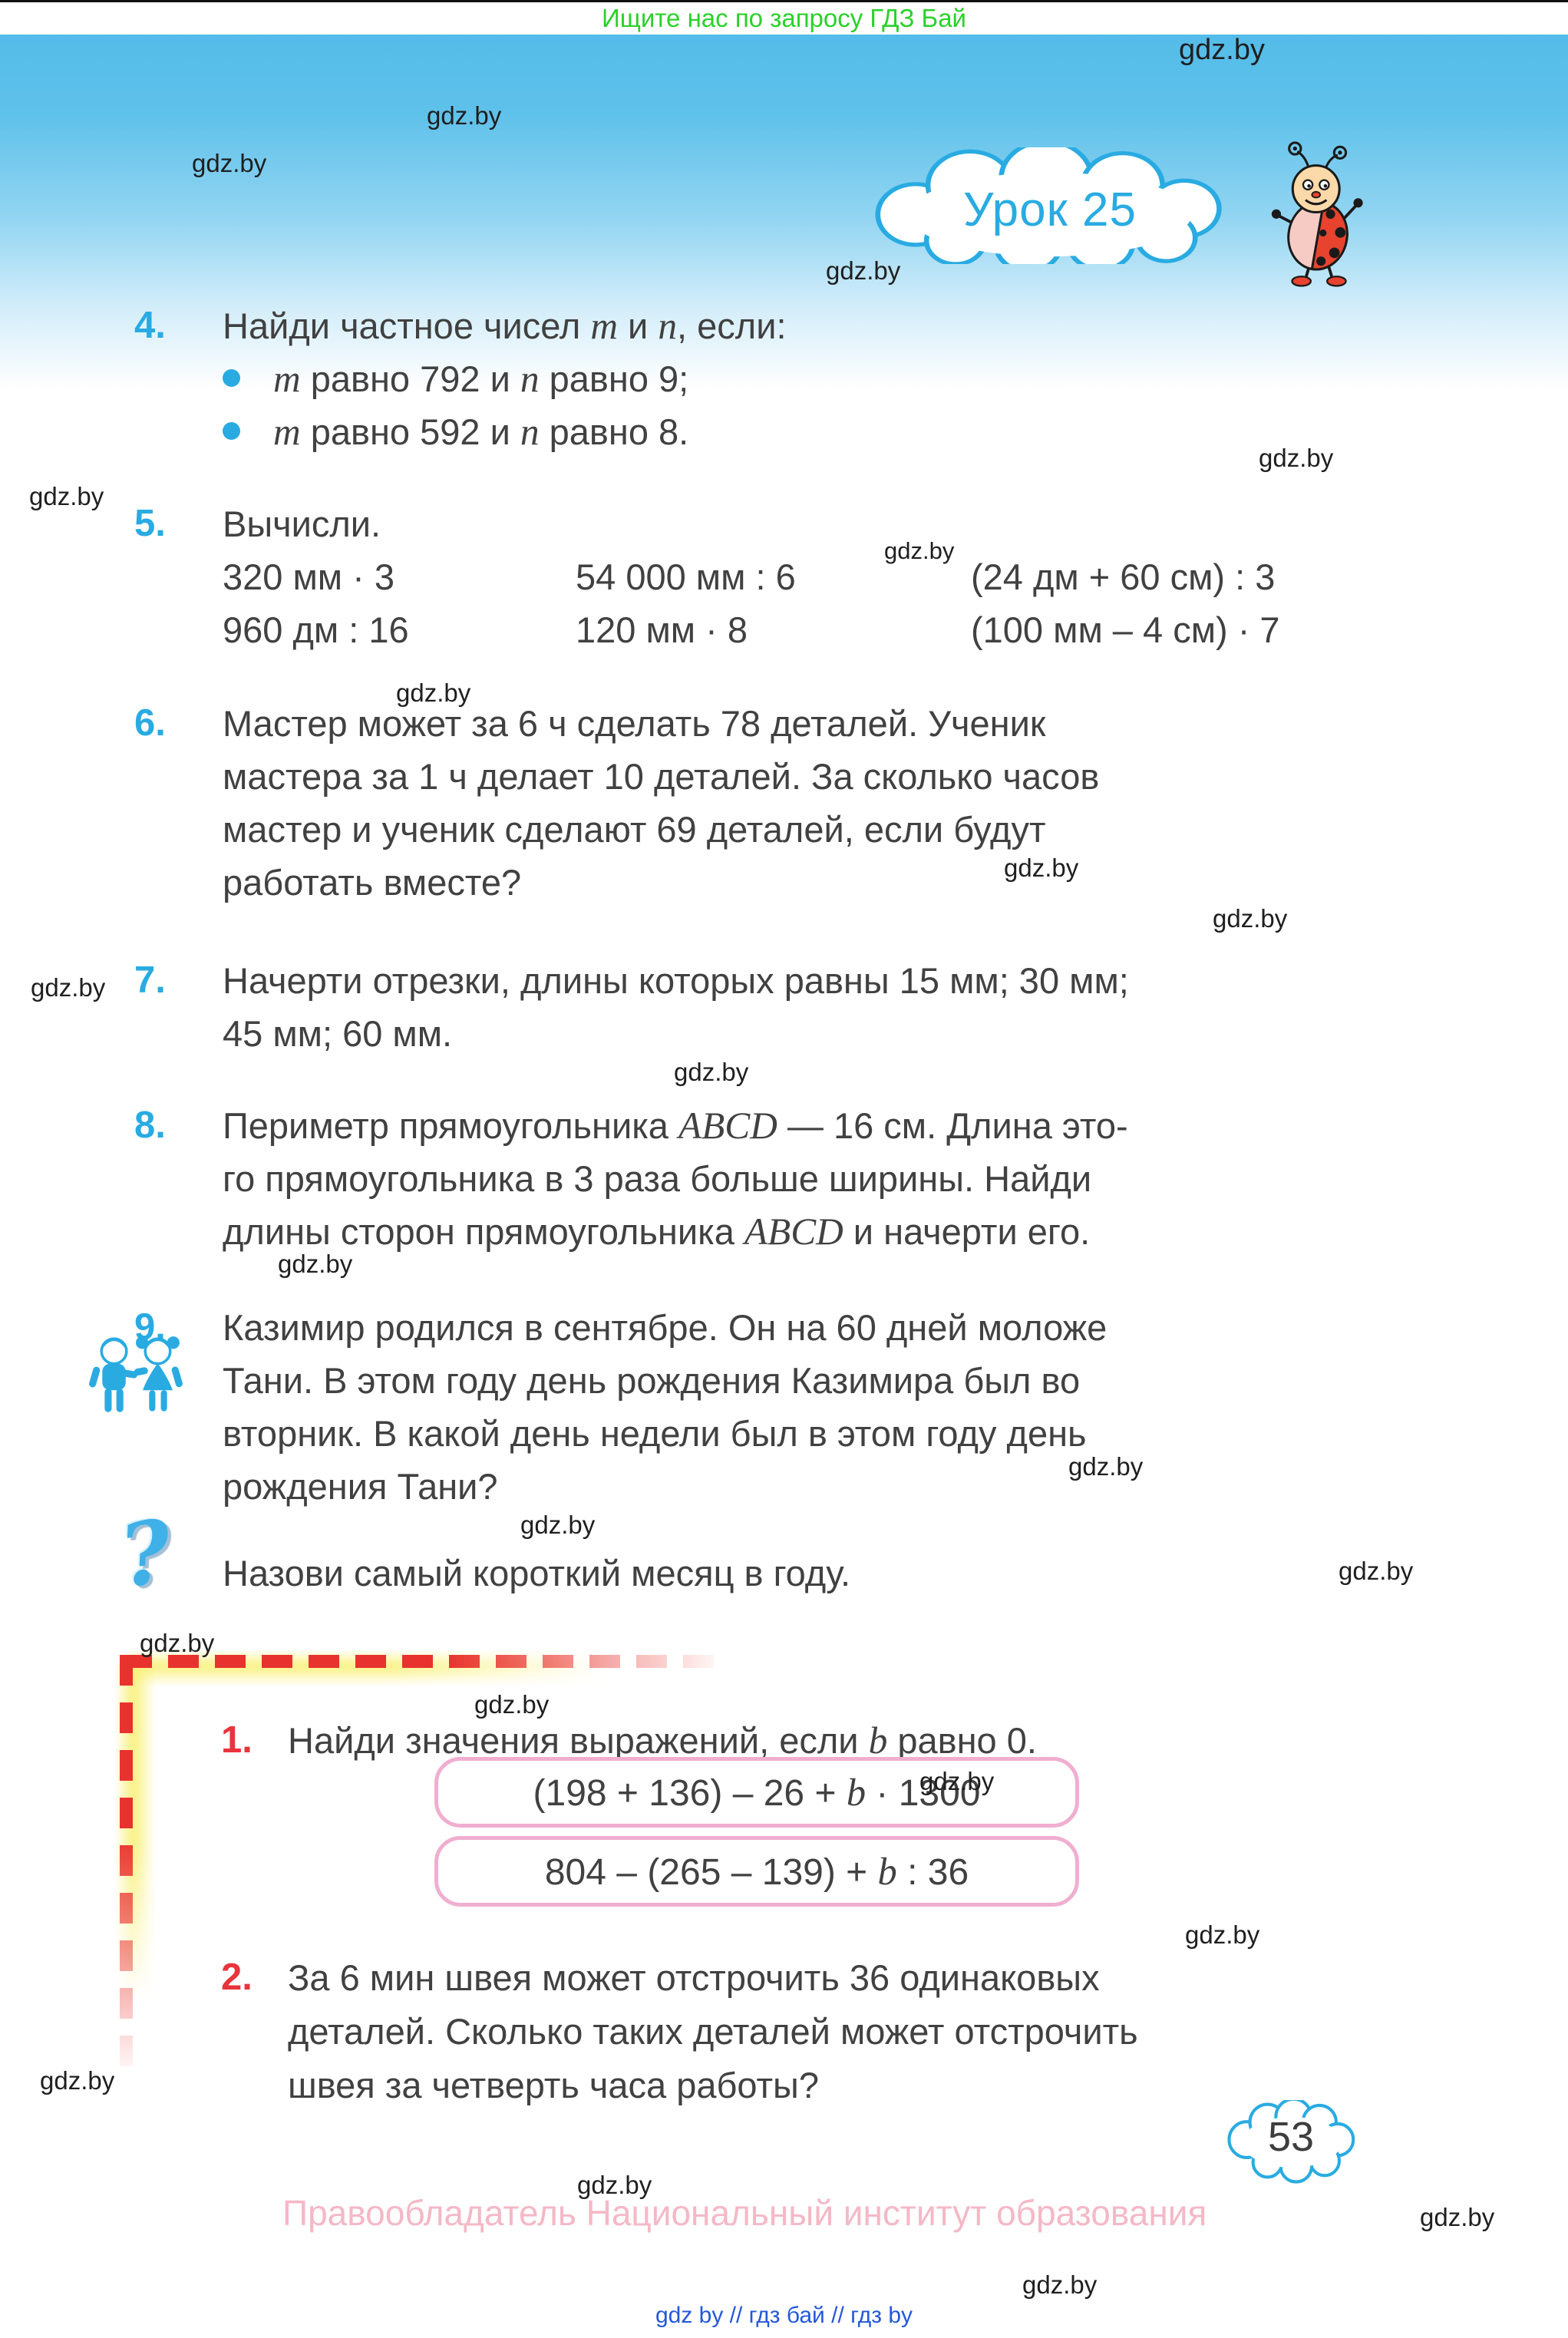 The image size is (1568, 2338). What do you see at coordinates (1317, 214) in the screenshot?
I see `ladybug-icon` at bounding box center [1317, 214].